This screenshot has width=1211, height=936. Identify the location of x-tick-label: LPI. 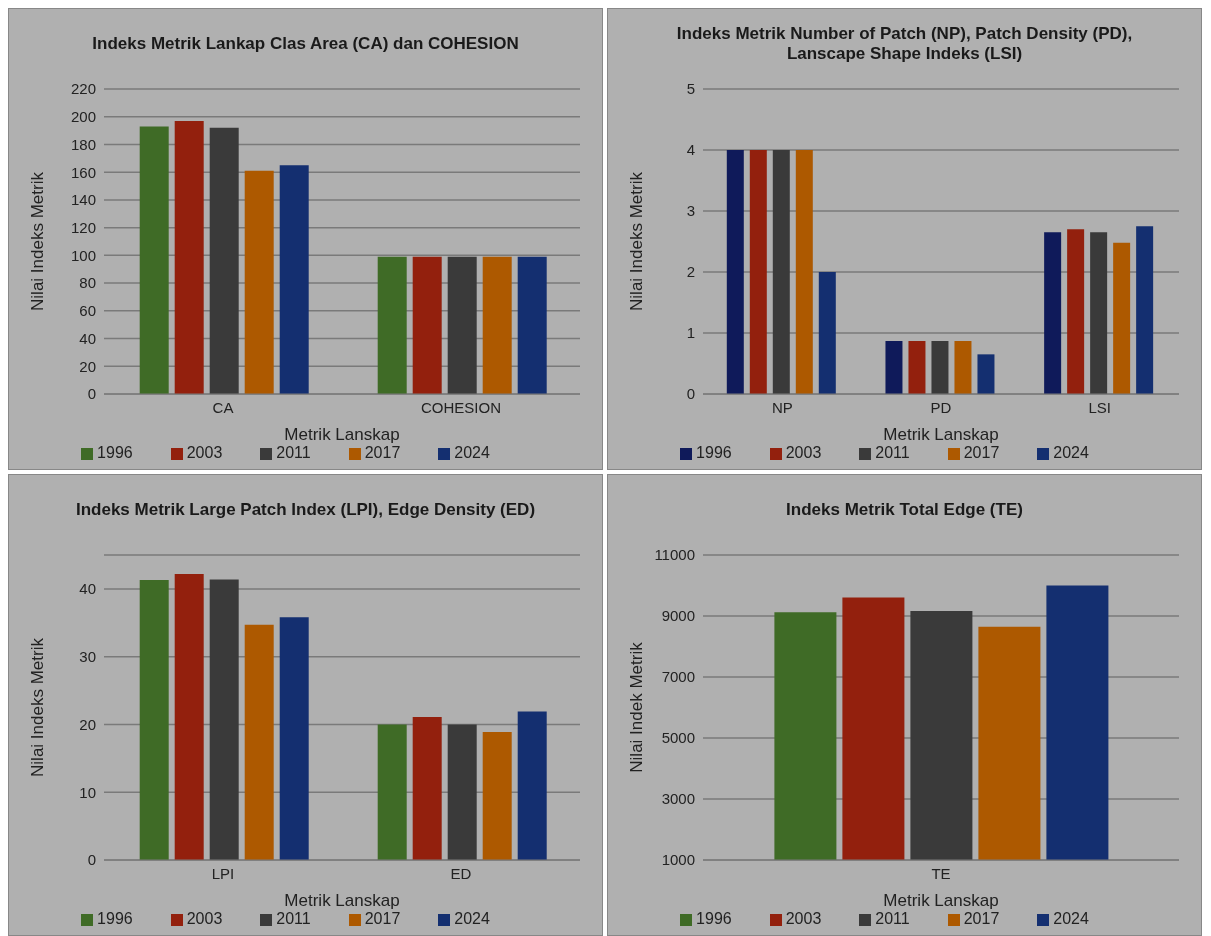
(223, 873).